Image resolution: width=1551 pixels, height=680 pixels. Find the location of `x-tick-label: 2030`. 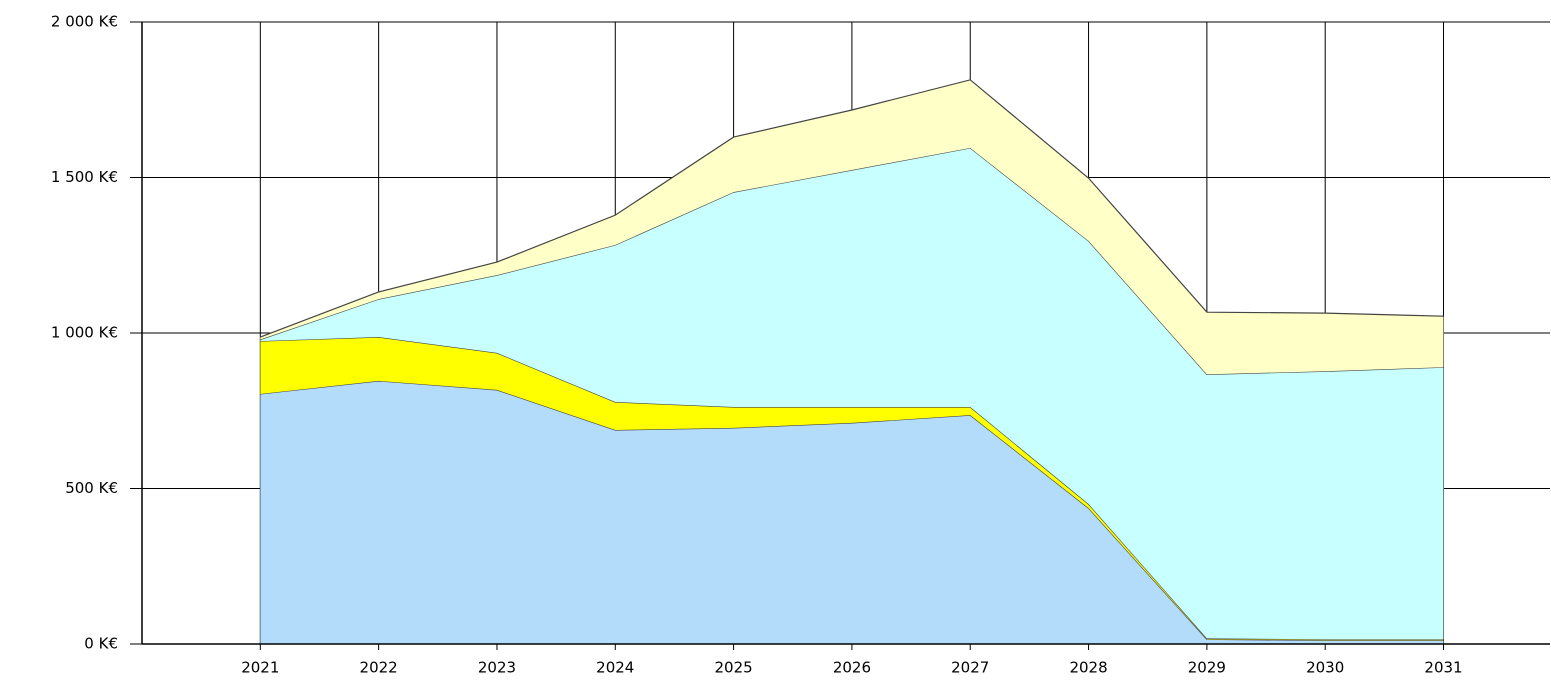

x-tick-label: 2030 is located at coordinates (1325, 668).